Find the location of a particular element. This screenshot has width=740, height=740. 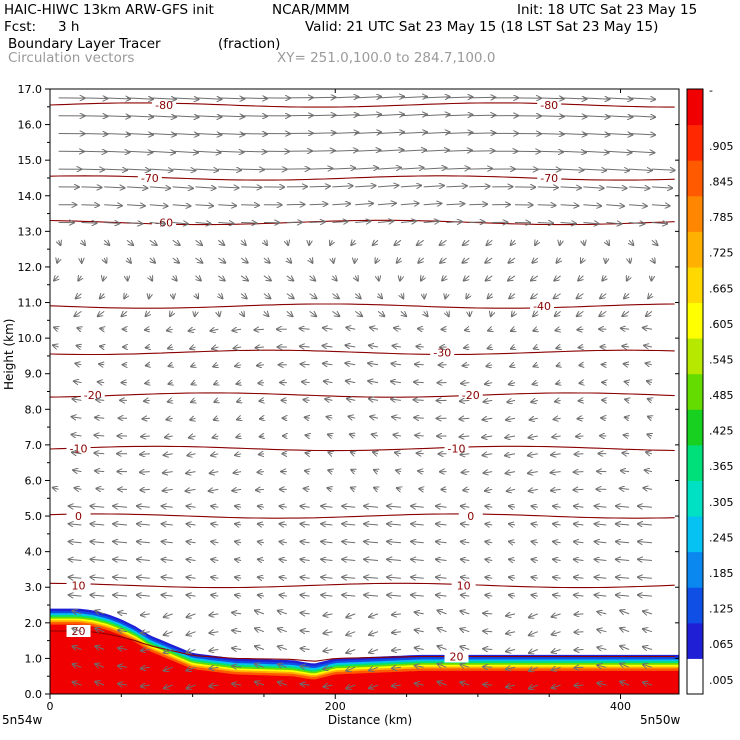

contour-label: -70 is located at coordinates (549, 178).